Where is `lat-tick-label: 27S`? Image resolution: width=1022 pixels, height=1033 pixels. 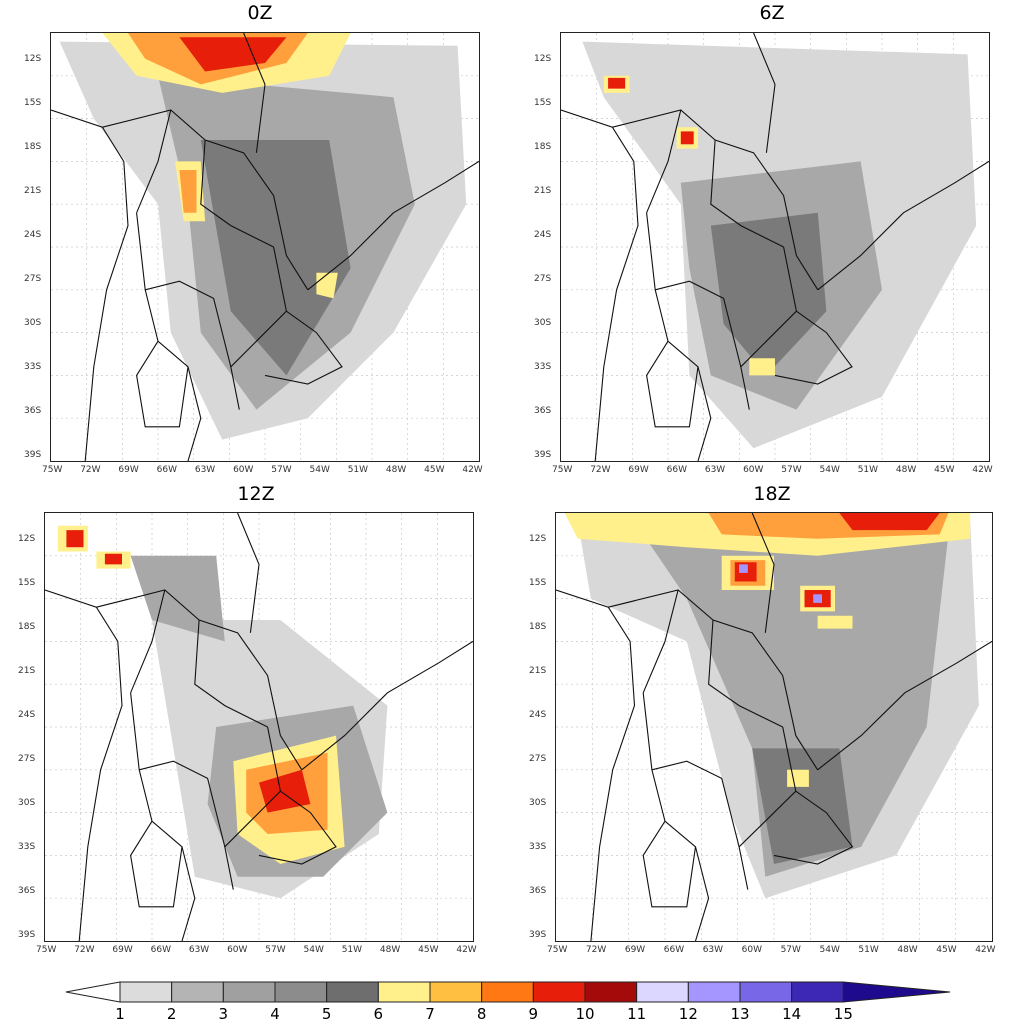 lat-tick-label: 27S is located at coordinates (33, 279).